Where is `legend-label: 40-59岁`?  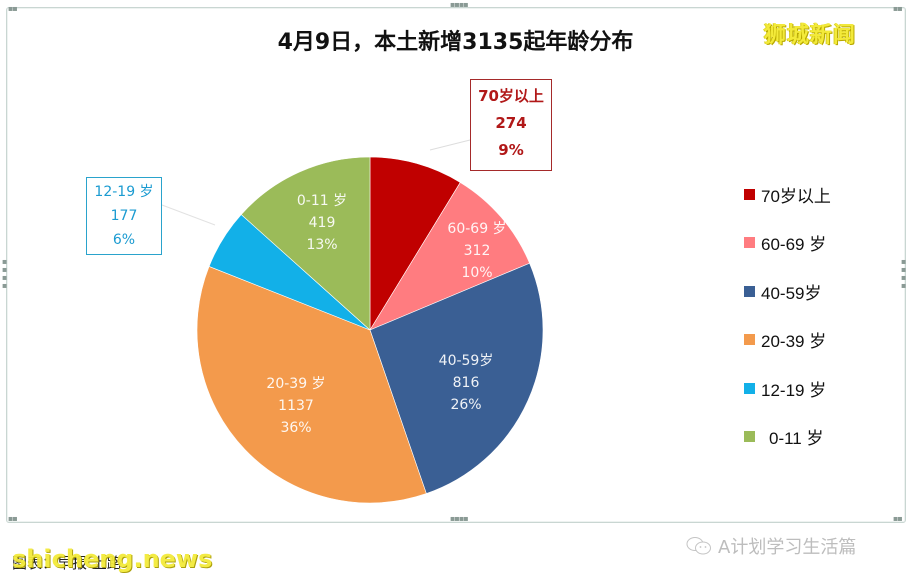
legend-label: 40-59岁 is located at coordinates (791, 293).